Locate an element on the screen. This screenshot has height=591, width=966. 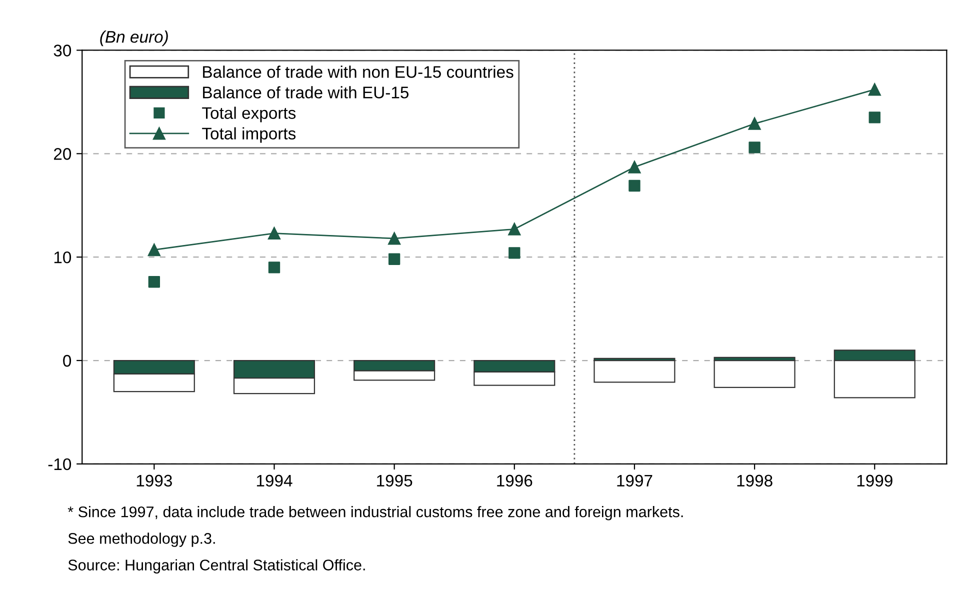
y-tick-label: -10 is located at coordinates (60, 464).